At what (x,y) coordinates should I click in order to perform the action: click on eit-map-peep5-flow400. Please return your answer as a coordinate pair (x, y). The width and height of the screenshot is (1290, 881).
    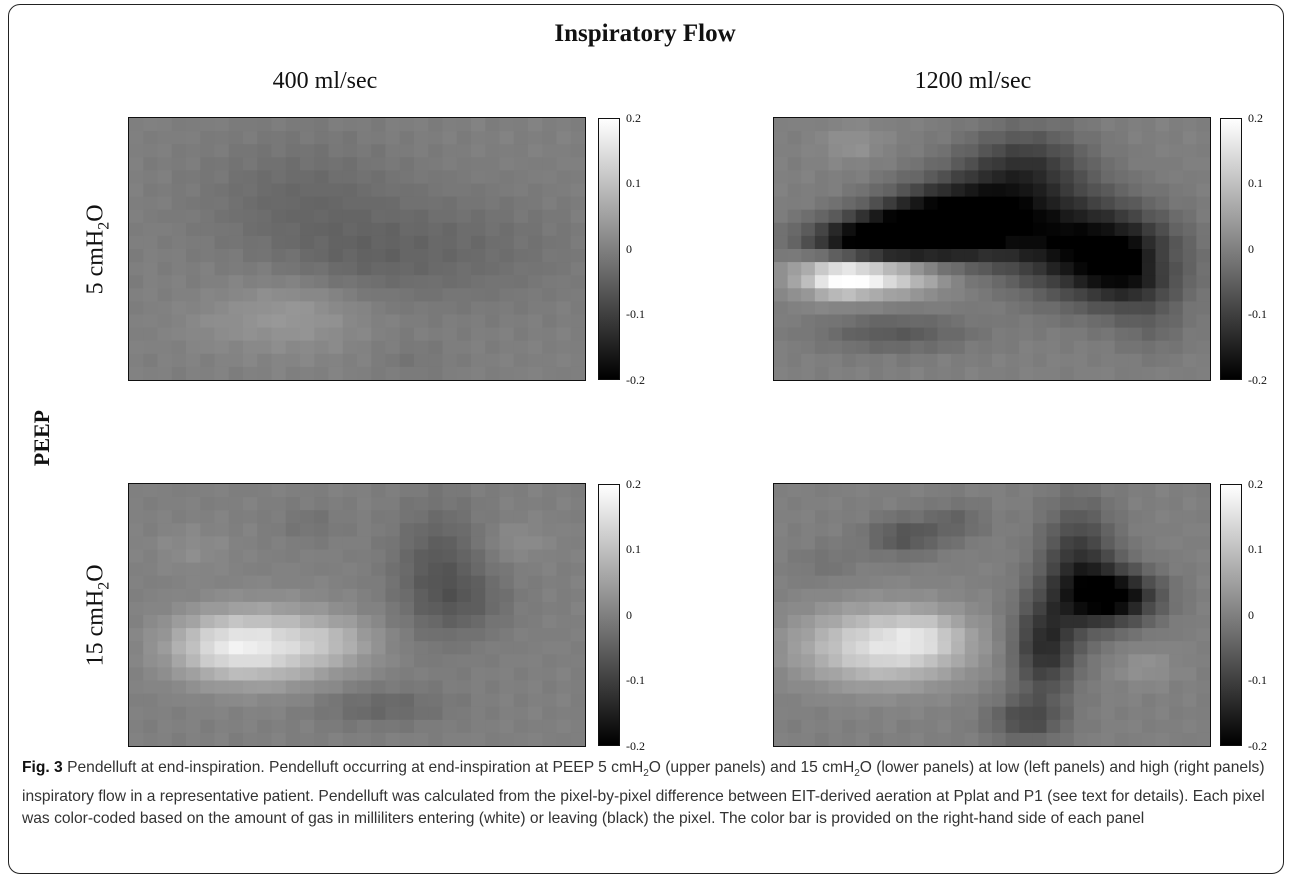
    Looking at the image, I should click on (357, 249).